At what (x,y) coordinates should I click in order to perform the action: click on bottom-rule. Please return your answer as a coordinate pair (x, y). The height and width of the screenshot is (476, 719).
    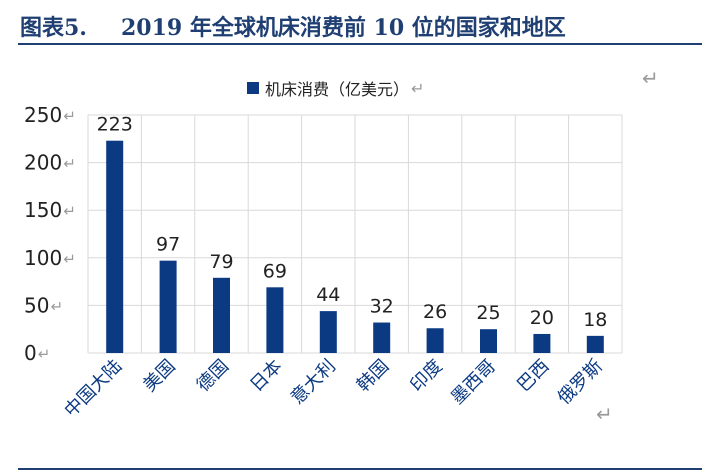
    Looking at the image, I should click on (360, 469).